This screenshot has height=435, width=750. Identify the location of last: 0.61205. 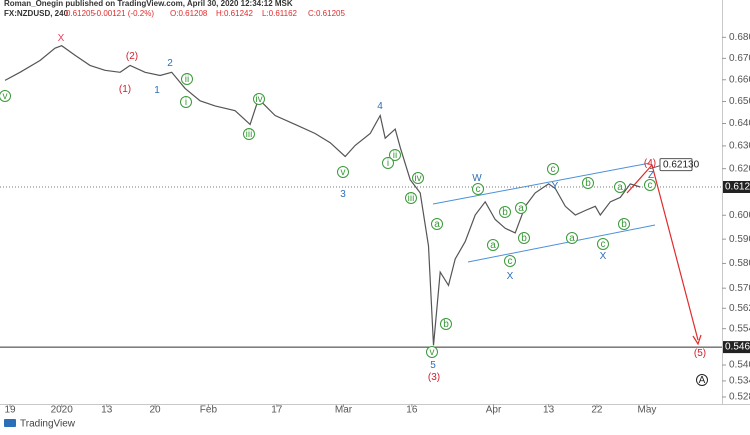
(80, 13).